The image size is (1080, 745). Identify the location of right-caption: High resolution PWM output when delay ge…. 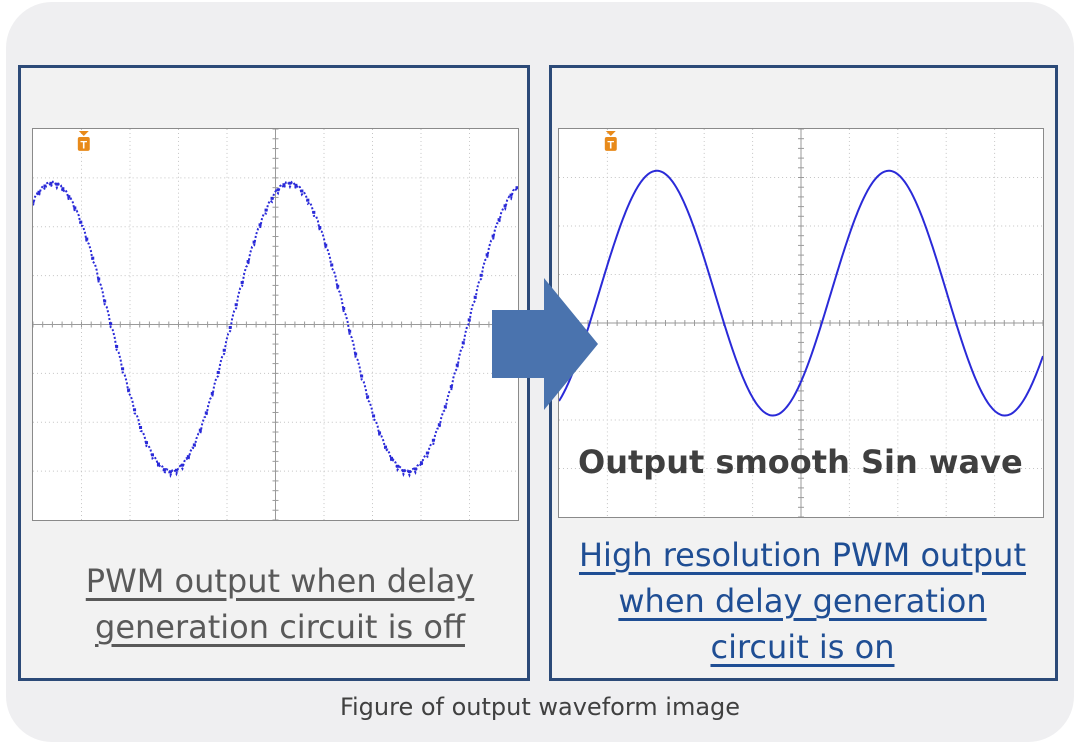
(802, 601).